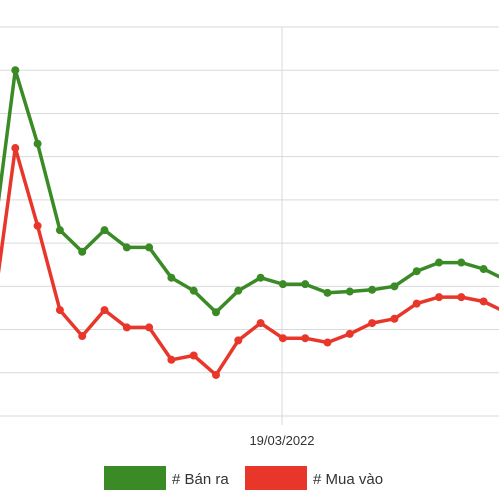  I want to click on legend: # Bán ra # Mua vào, so click(243, 478).